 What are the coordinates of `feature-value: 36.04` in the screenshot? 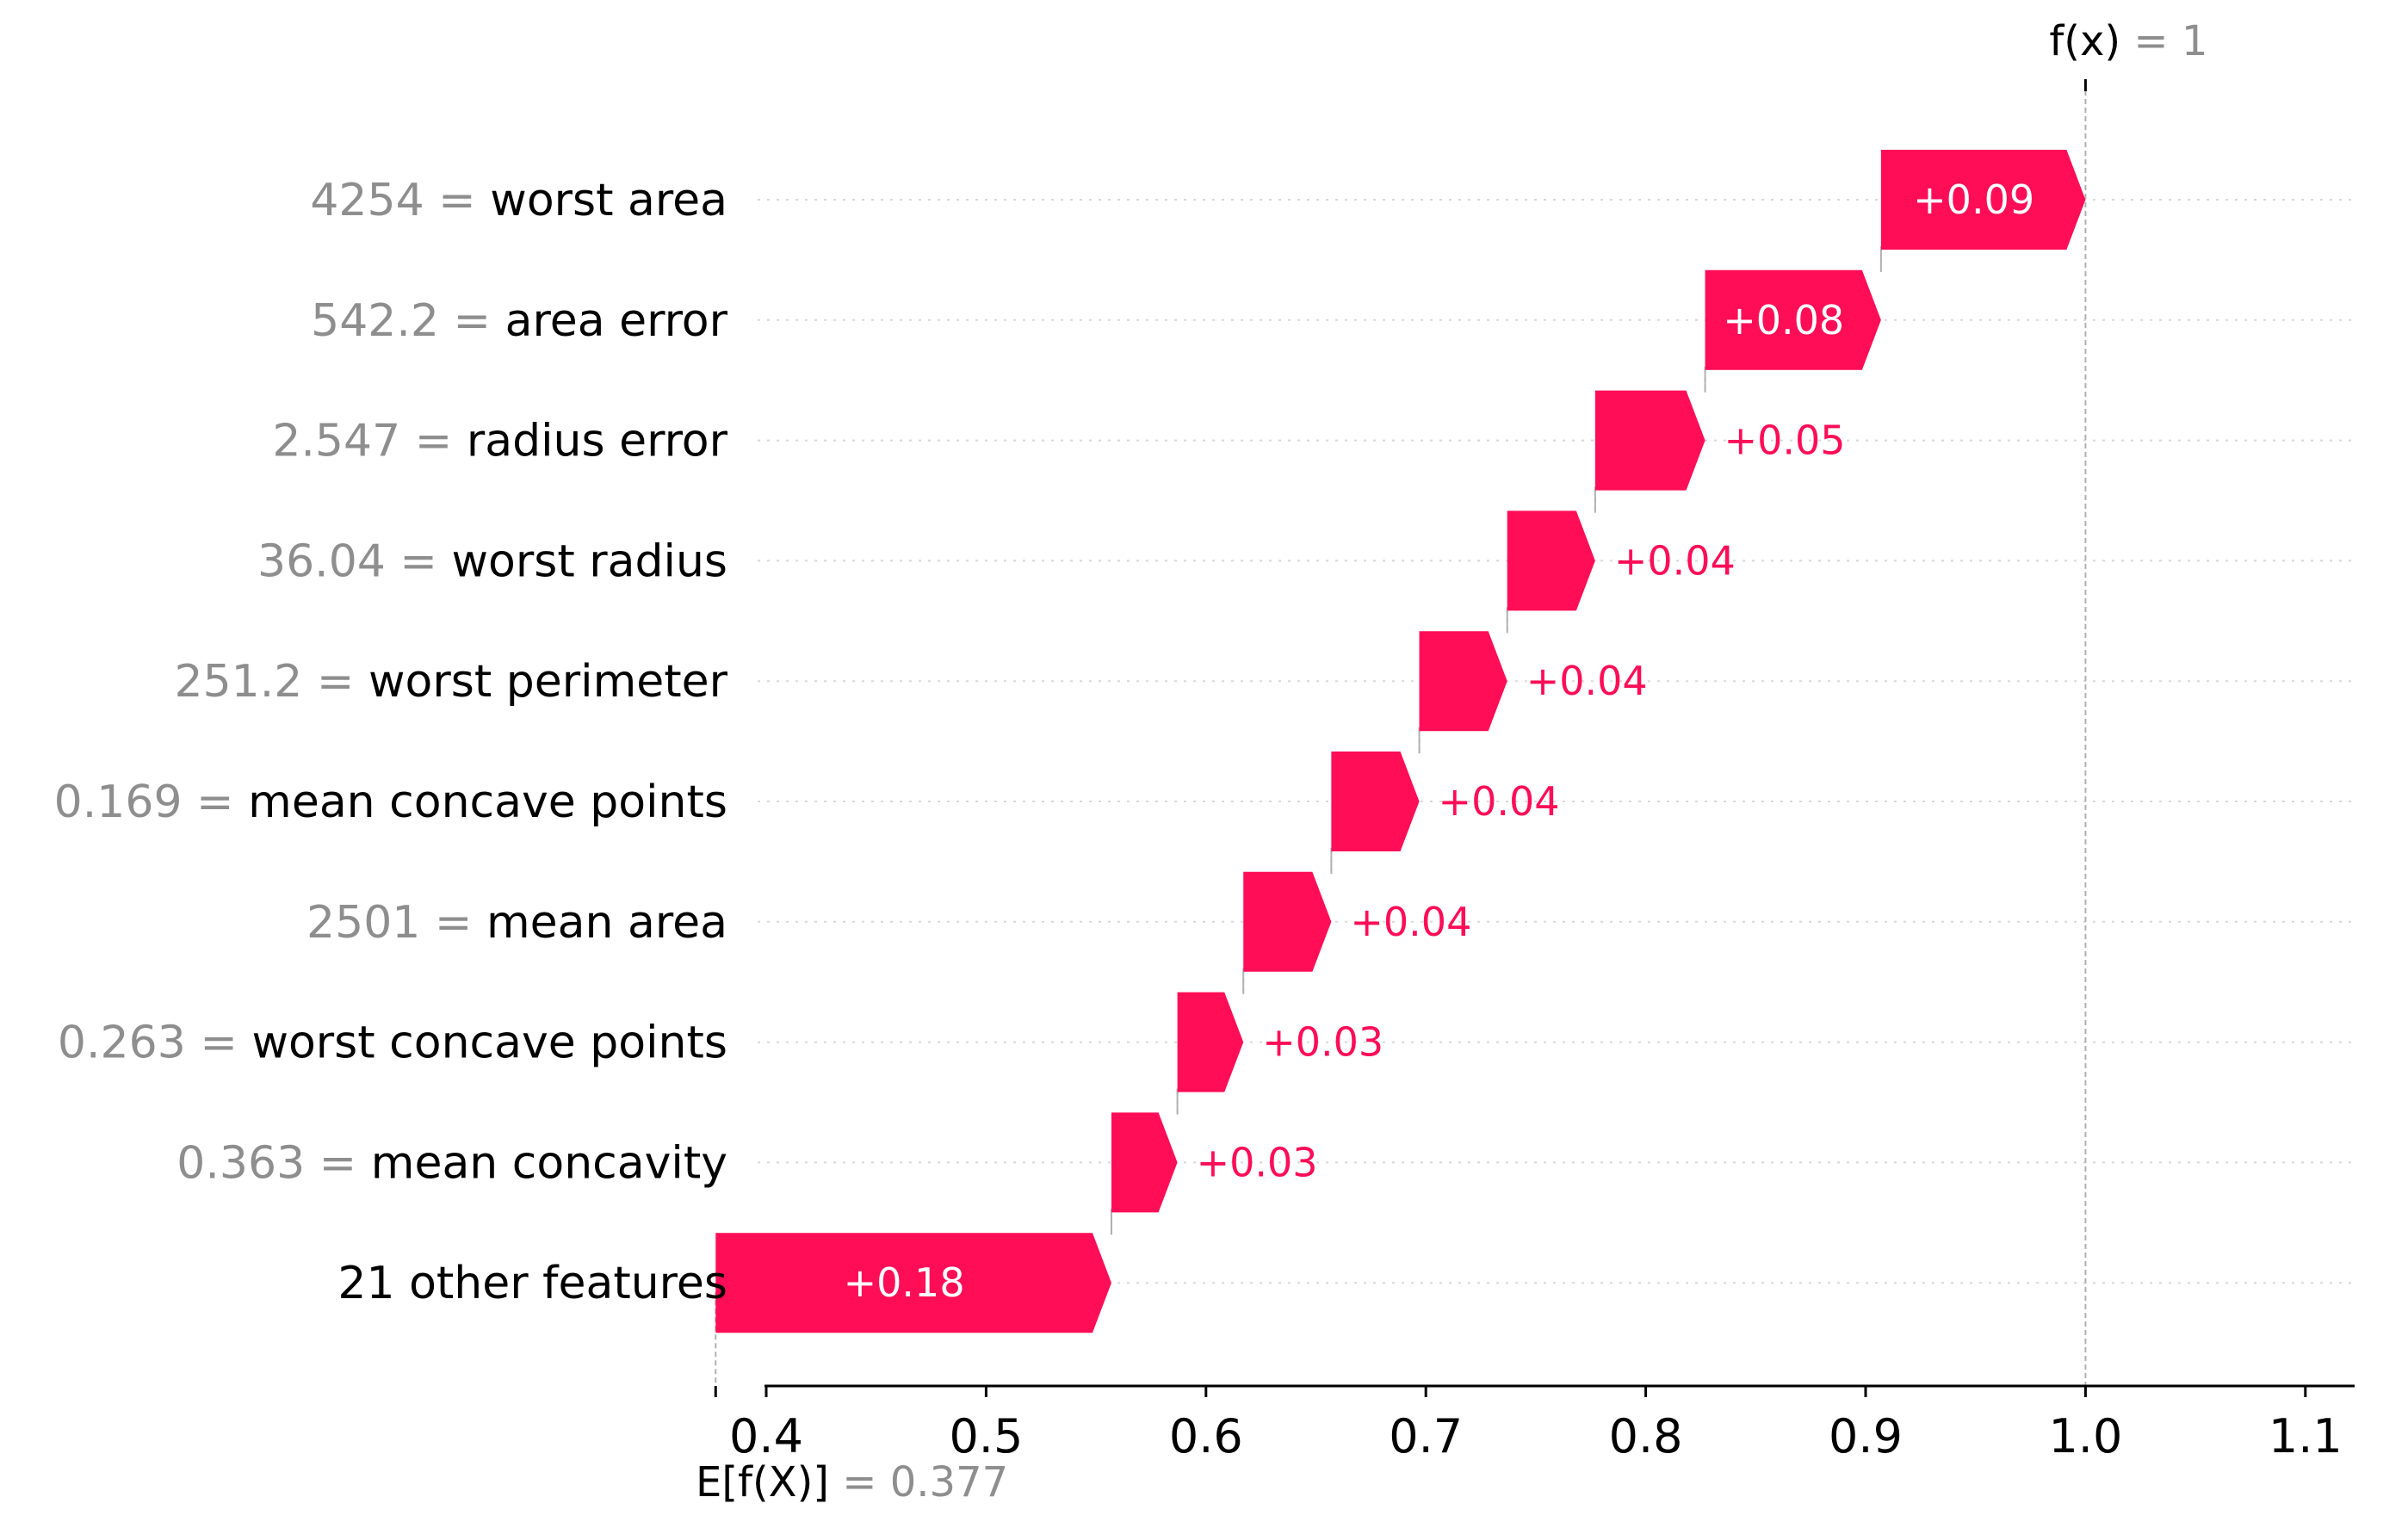 It's located at (321, 561).